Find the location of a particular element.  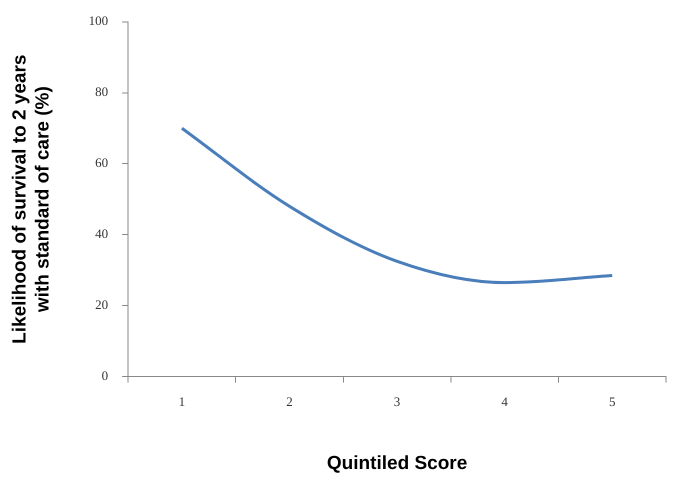

y-tick-label: 0 is located at coordinates (105, 376).